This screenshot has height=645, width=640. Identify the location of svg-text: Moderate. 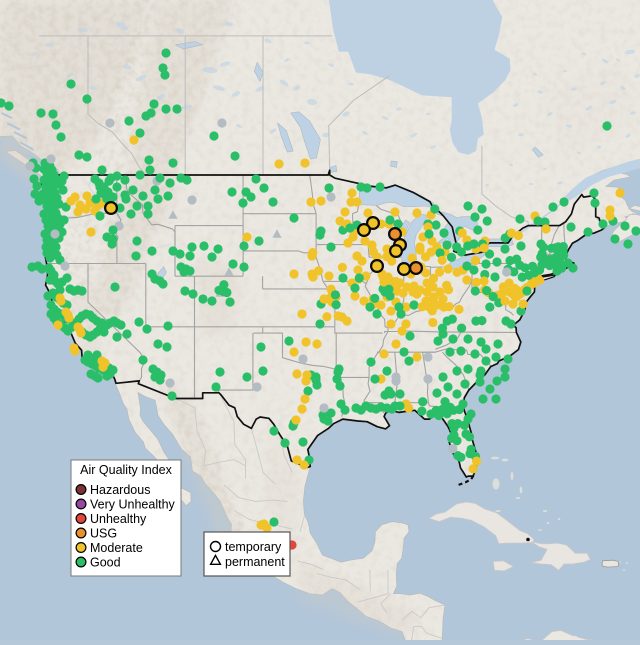
(116, 548).